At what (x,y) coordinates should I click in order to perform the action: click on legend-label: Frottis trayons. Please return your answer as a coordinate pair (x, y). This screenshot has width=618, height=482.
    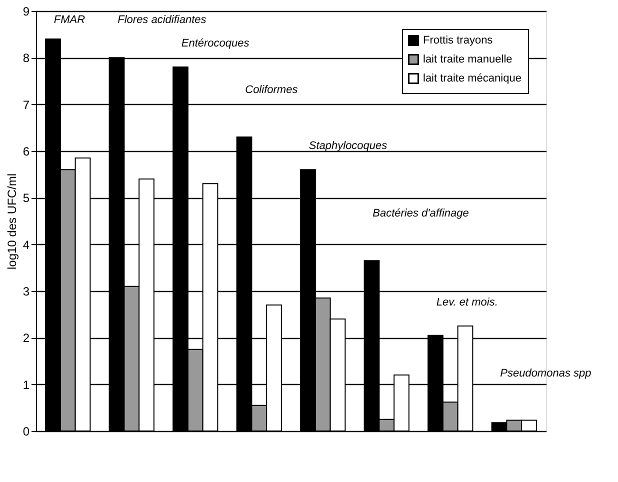
    Looking at the image, I should click on (458, 40).